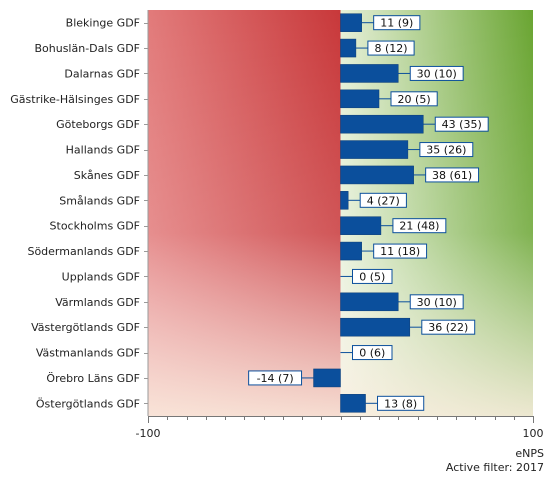 This screenshot has width=550, height=480. I want to click on category-label: Örebro Läns GDF, so click(93, 378).